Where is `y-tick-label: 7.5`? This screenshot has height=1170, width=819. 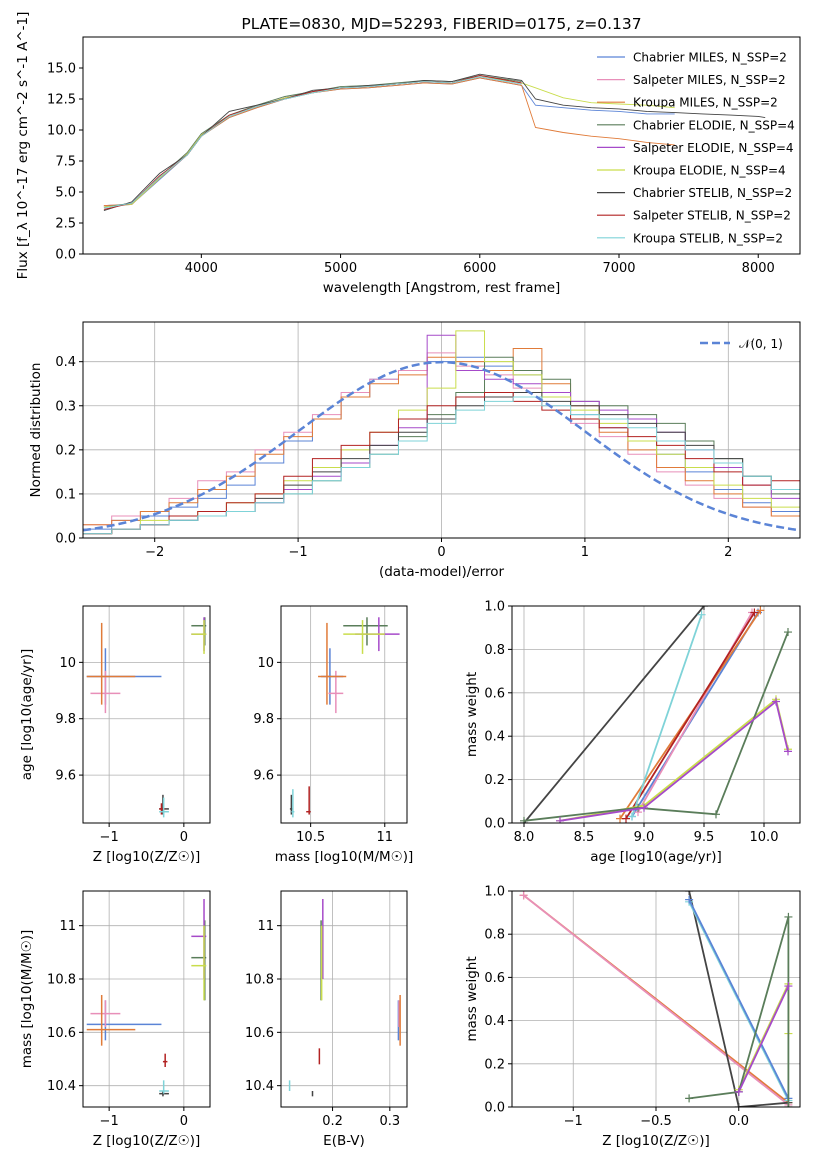 y-tick-label: 7.5 is located at coordinates (65, 162).